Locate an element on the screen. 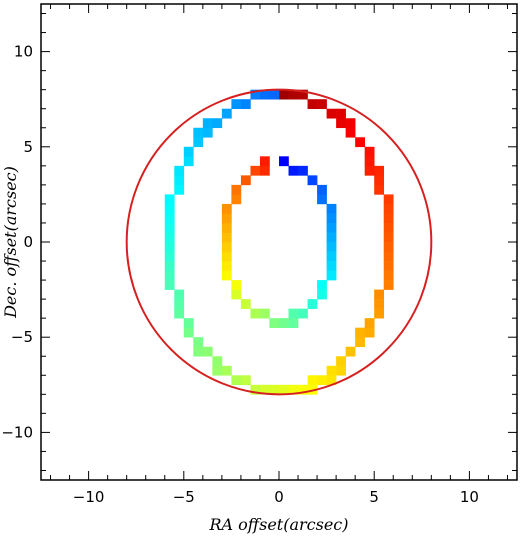 This screenshot has width=520, height=538. x-tick-labels: −10 −5 0 5 10 is located at coordinates (276, 497).